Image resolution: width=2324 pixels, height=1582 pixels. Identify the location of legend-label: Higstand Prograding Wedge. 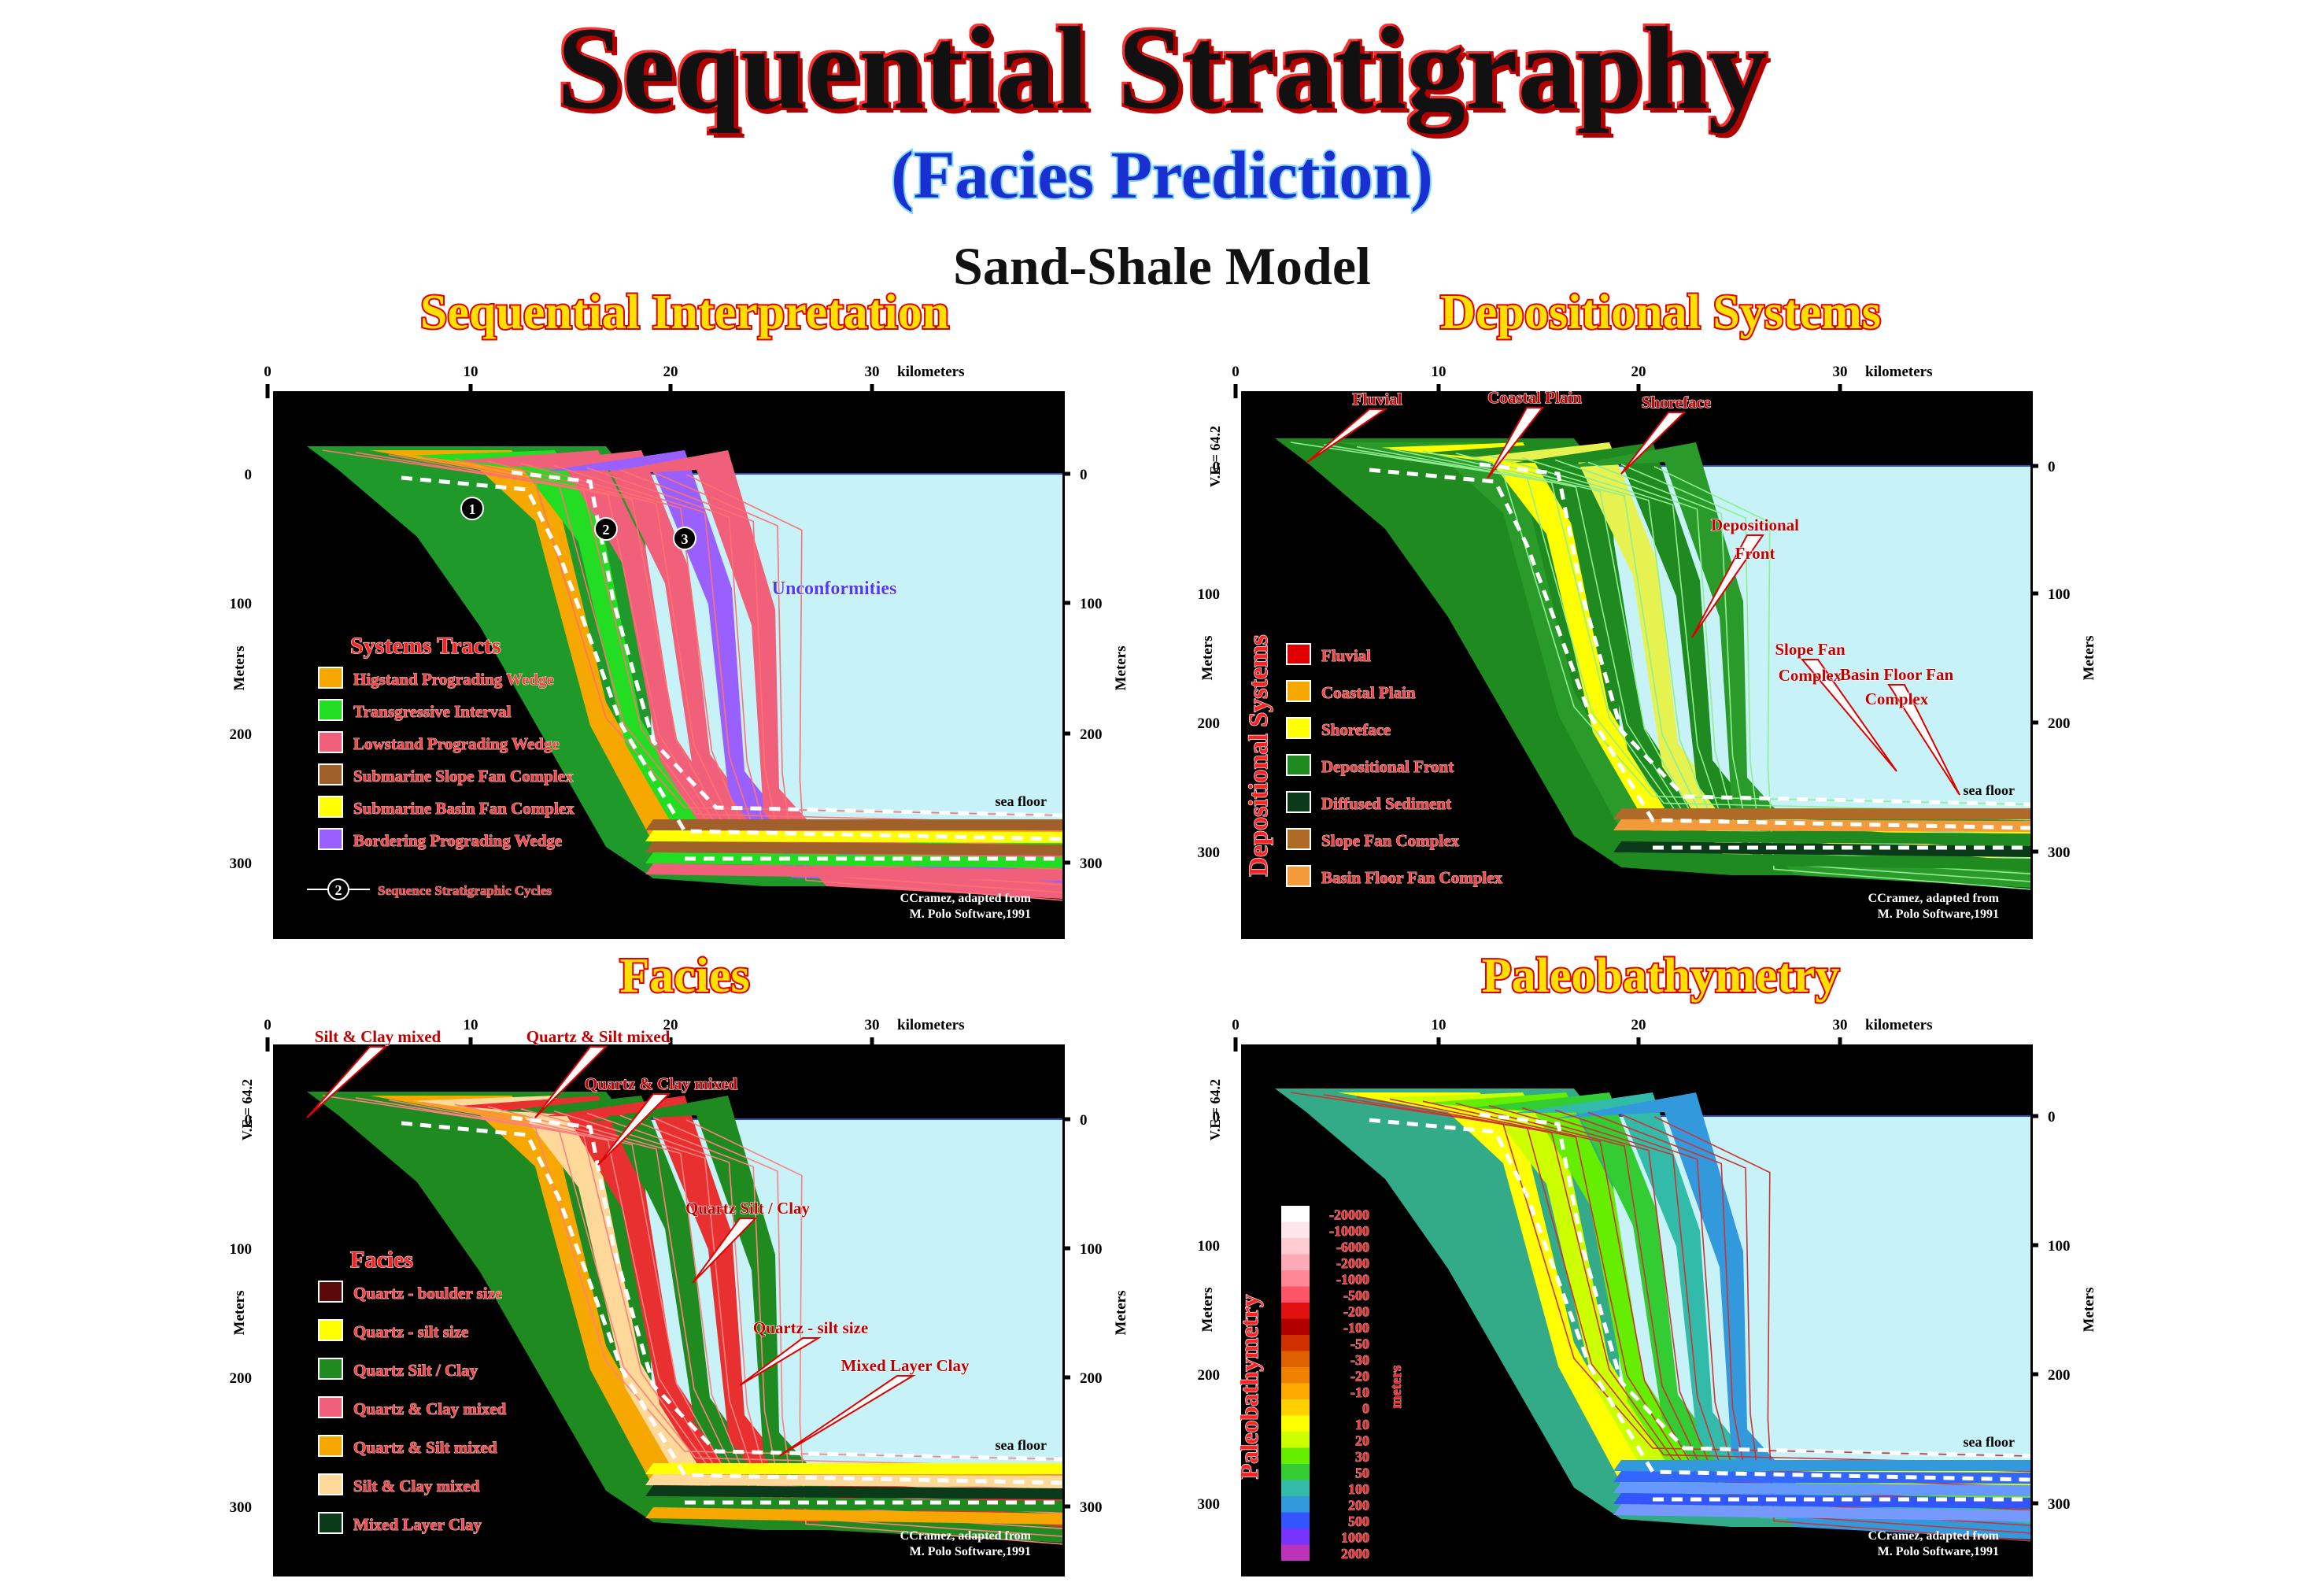
(453, 679).